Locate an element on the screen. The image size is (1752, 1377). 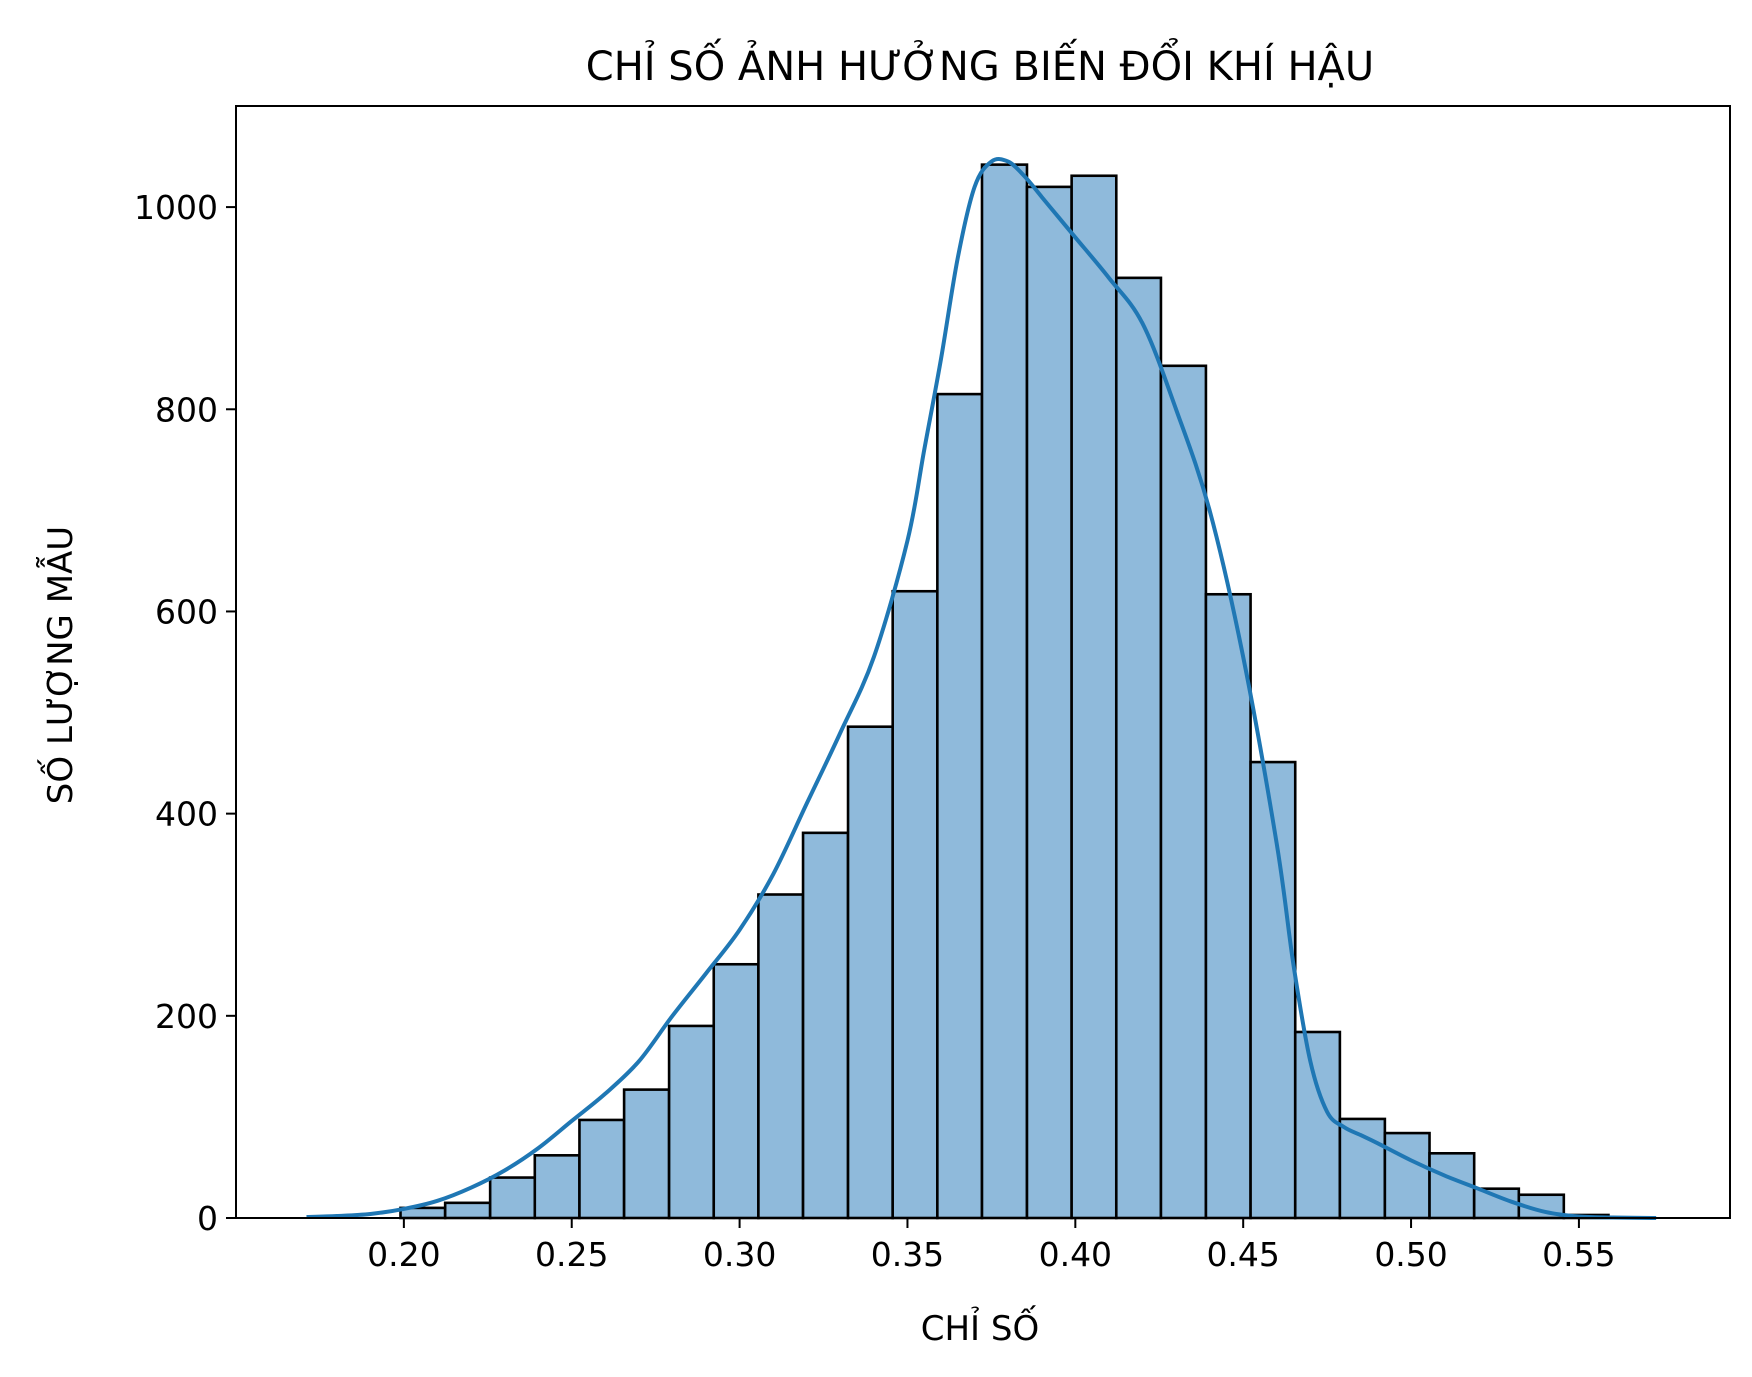
x-tick-label: 0.50 is located at coordinates (1410, 1254).